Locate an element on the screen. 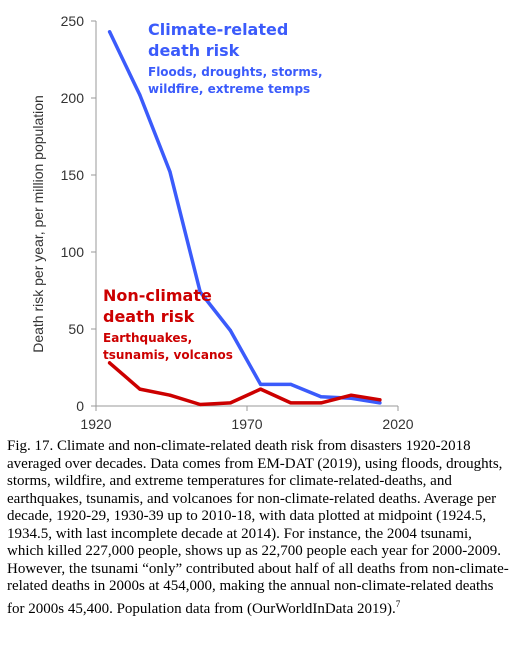 This screenshot has height=664, width=516. x-tick-label: 1970 is located at coordinates (246, 424).